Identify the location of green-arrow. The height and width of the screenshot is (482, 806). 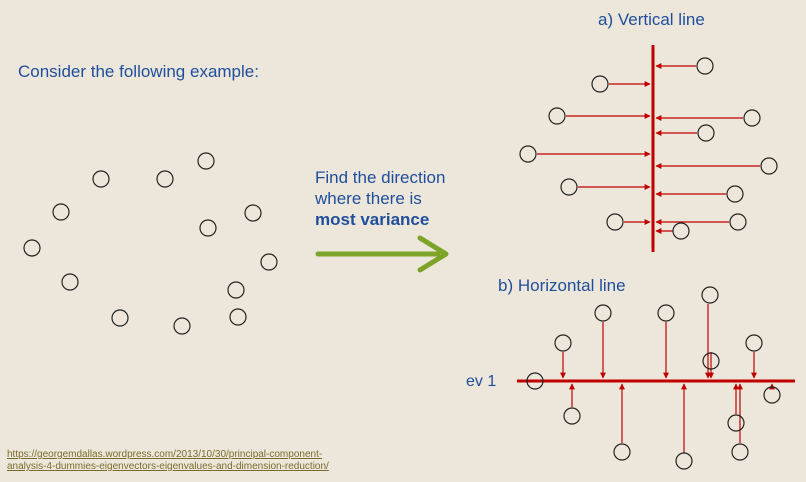
(382, 254).